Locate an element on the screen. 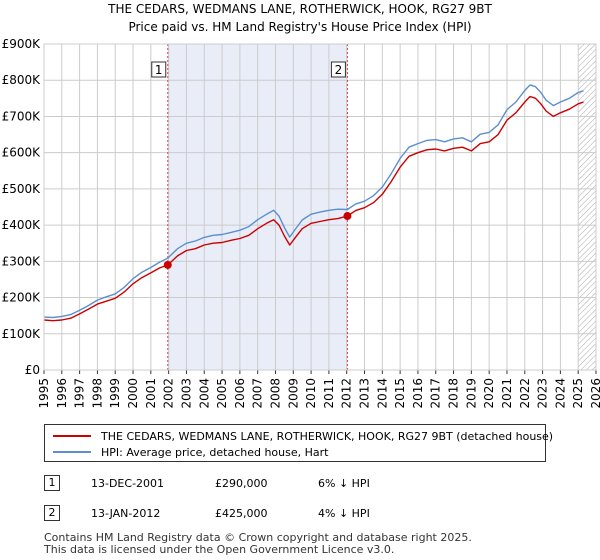  x-tick-label: 2013 is located at coordinates (365, 393).